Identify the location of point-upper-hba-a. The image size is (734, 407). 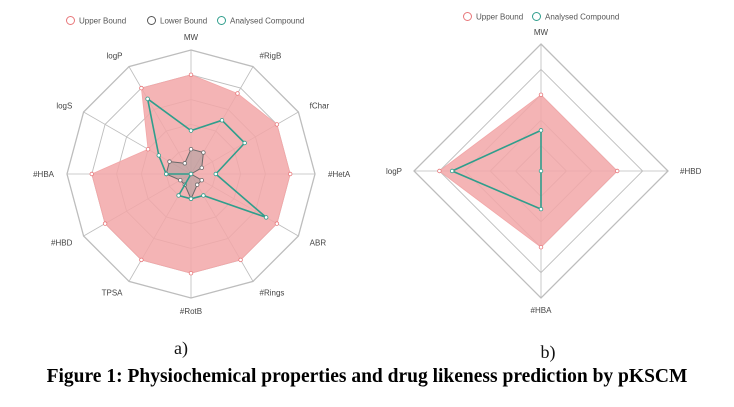
(91, 174).